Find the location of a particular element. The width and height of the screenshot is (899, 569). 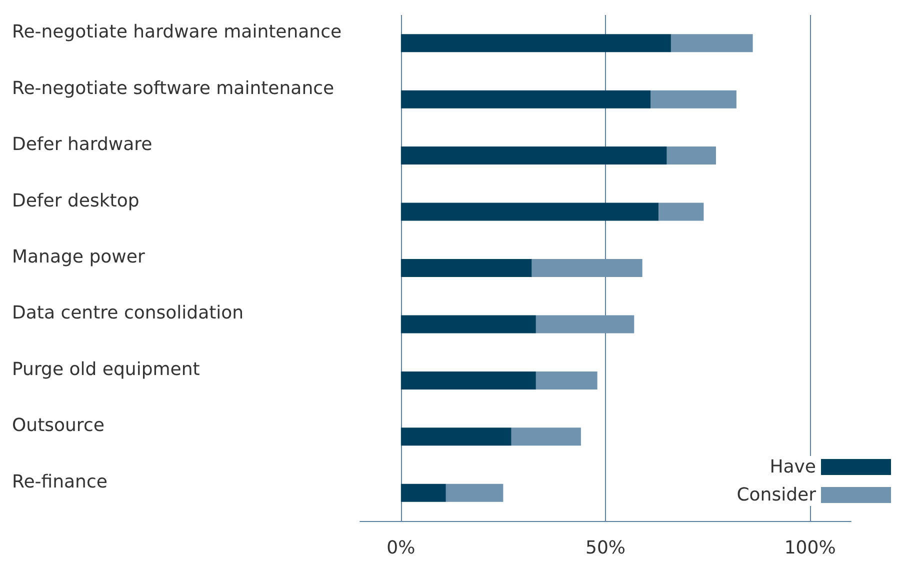

y-tick-label: Re-finance is located at coordinates (60, 481).